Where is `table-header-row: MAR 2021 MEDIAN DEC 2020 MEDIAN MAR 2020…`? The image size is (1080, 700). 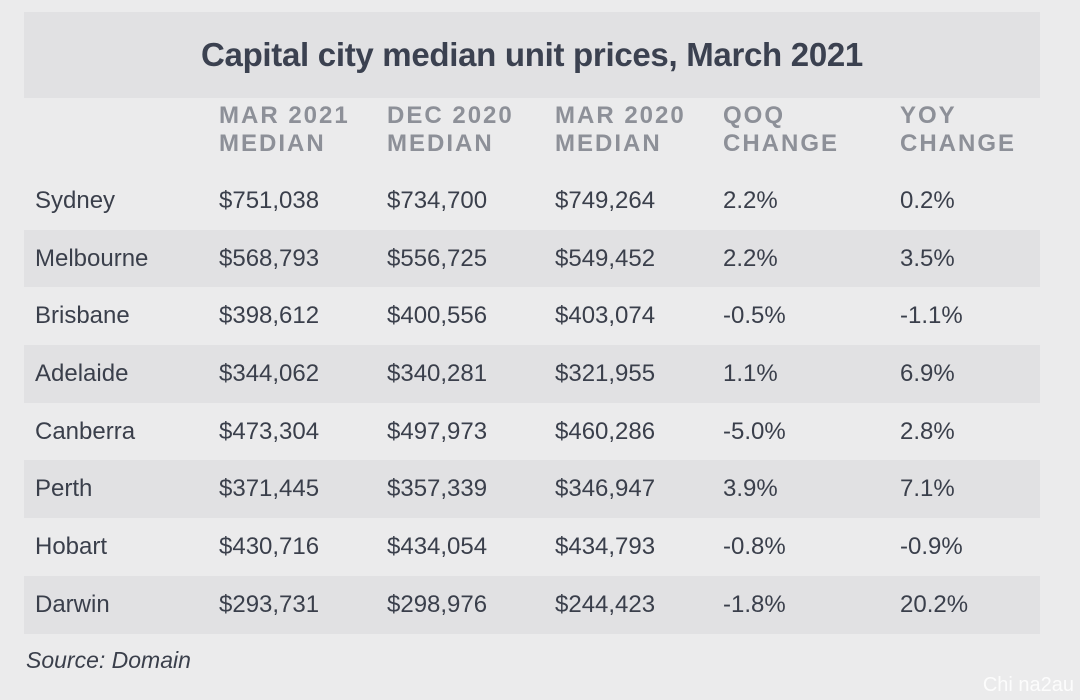 table-header-row: MAR 2021 MEDIAN DEC 2020 MEDIAN MAR 2020… is located at coordinates (532, 136).